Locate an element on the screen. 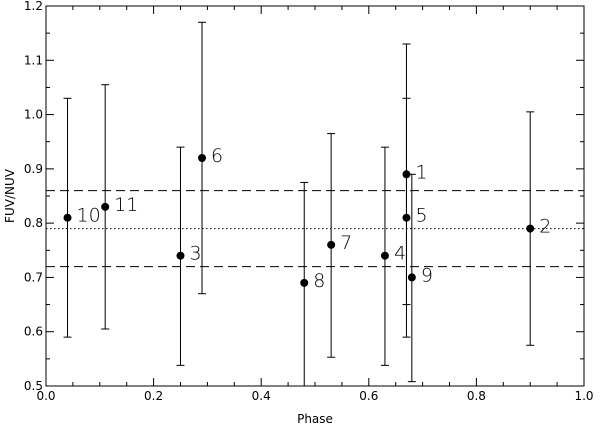 The width and height of the screenshot is (600, 426). y-tick-label: 1.2 is located at coordinates (33, 6).